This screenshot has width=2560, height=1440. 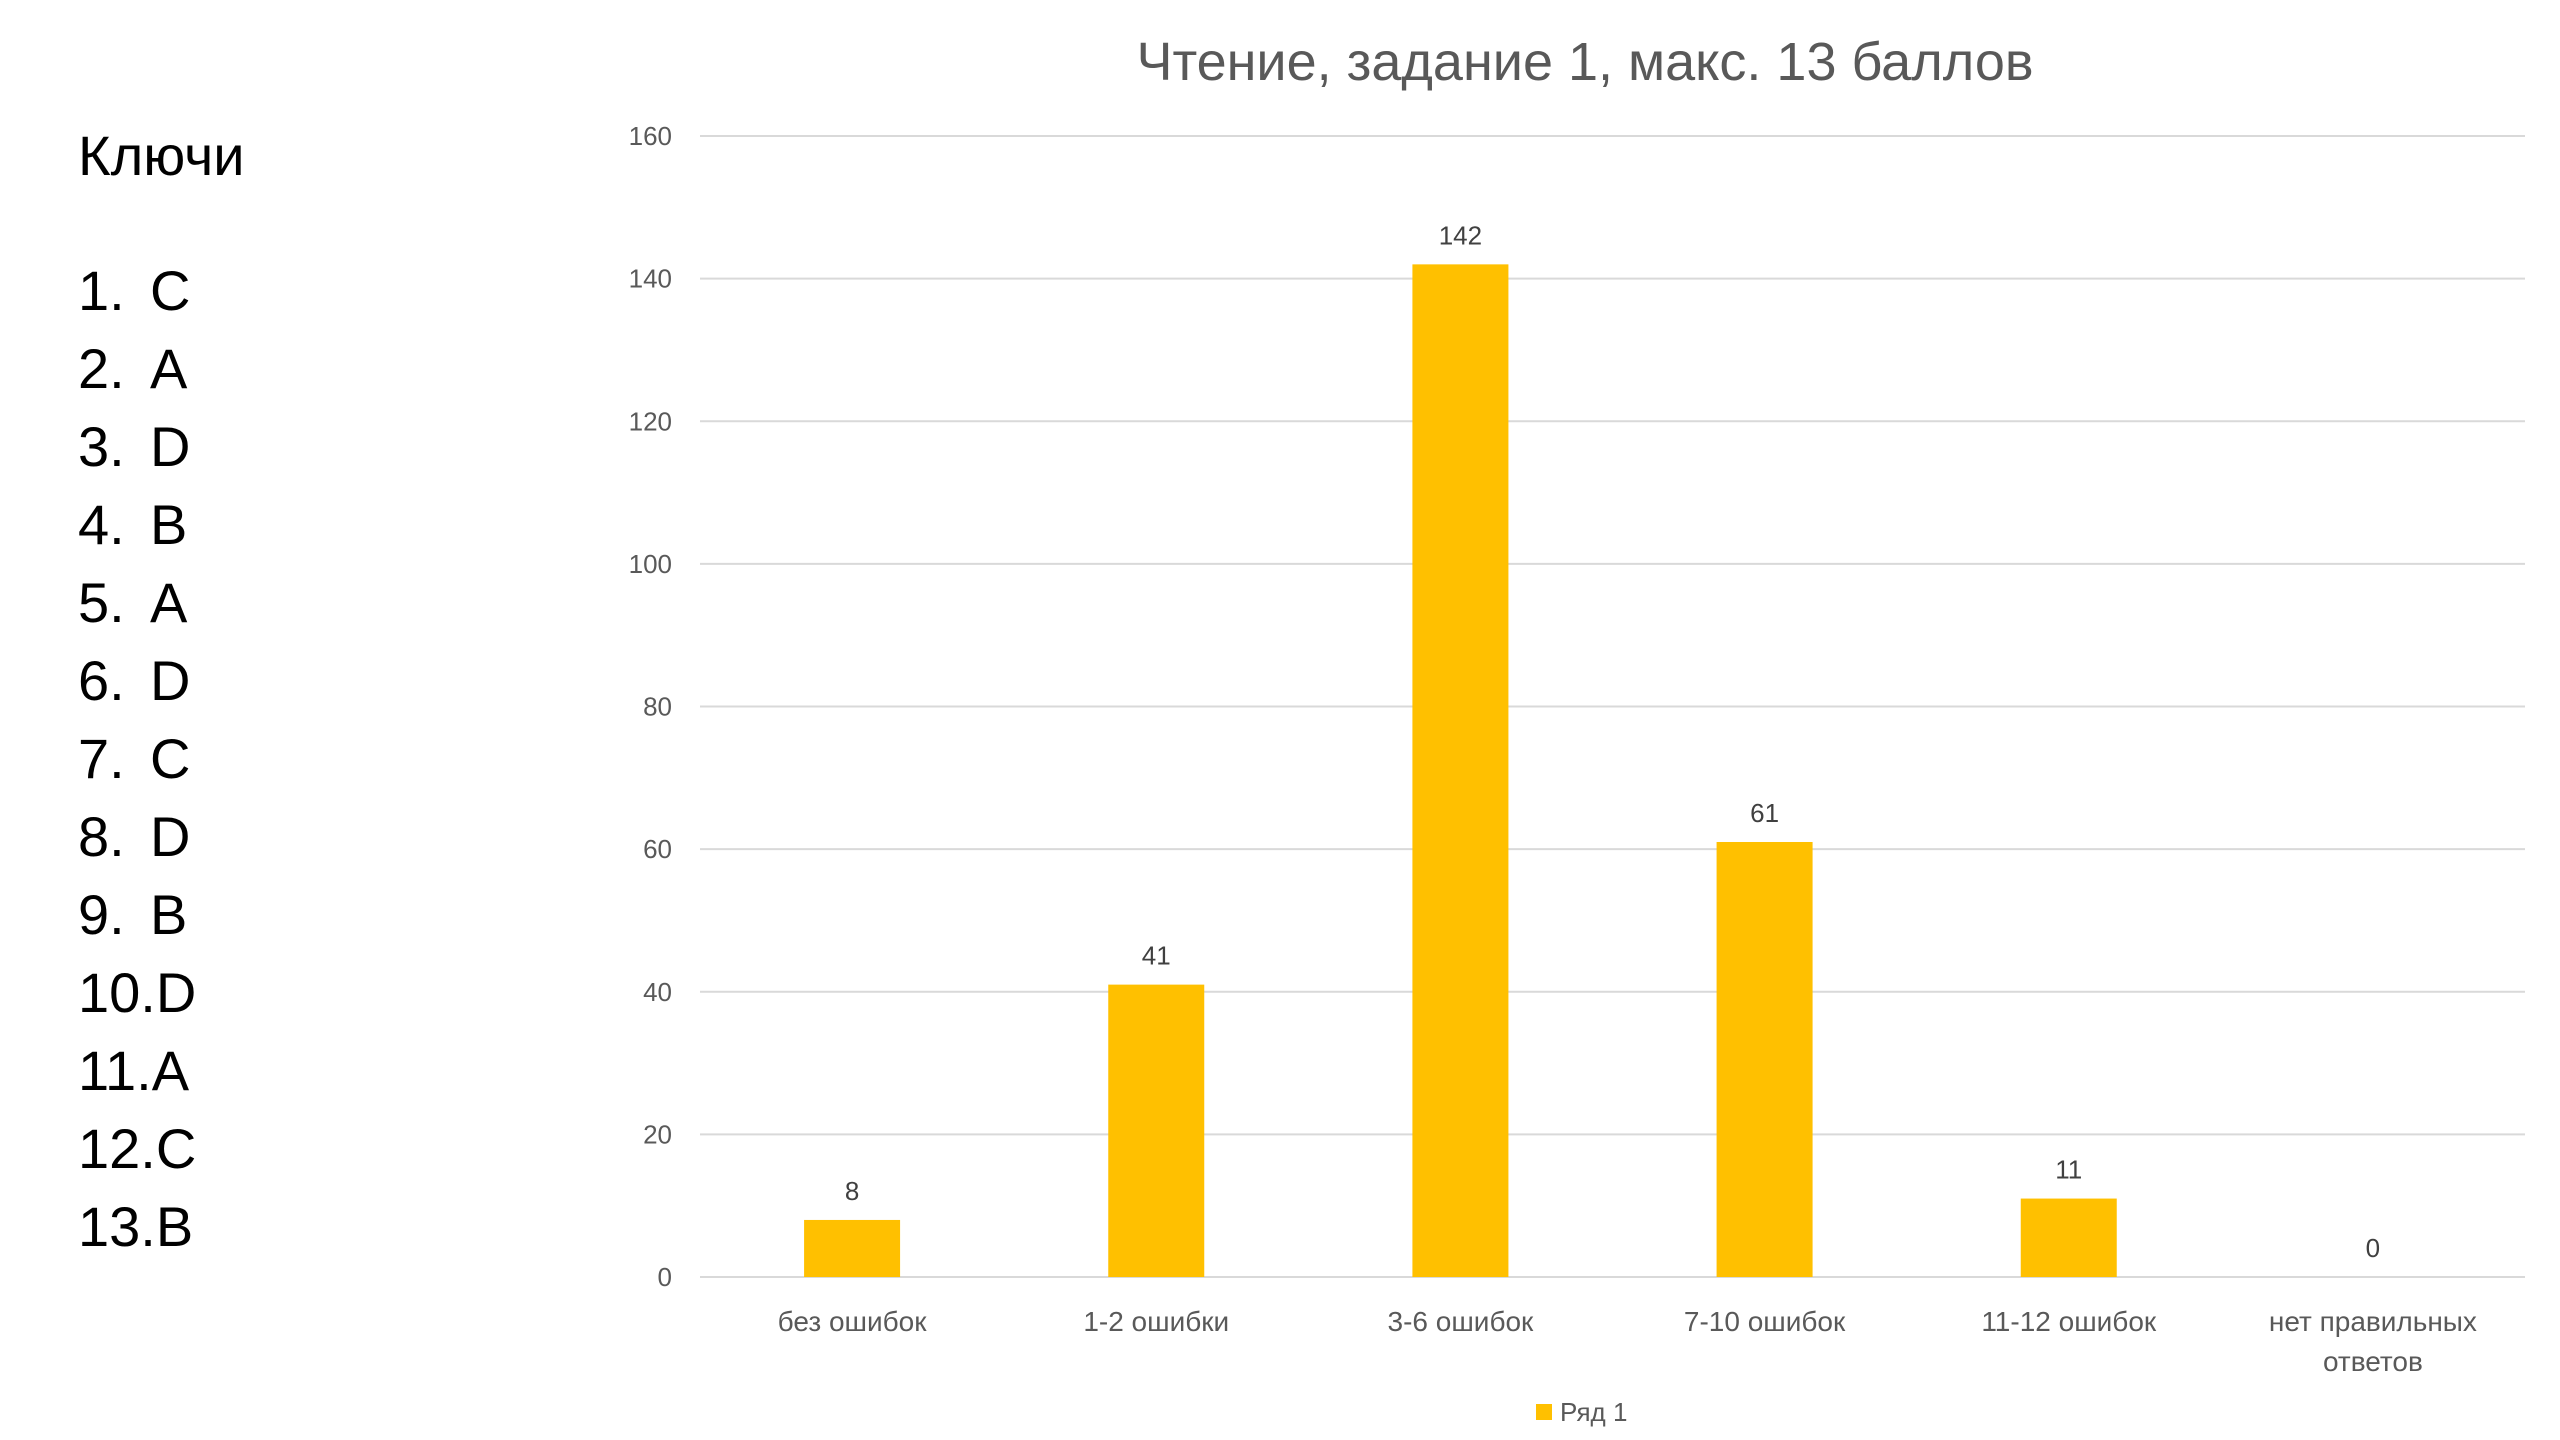 I want to click on key-item: 5. A, so click(x=161, y=603).